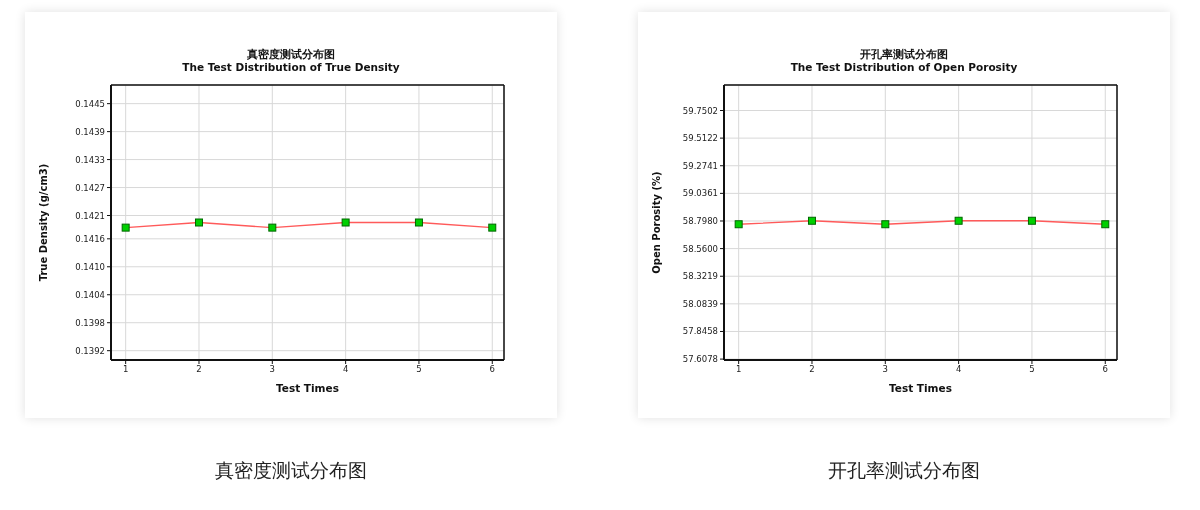  What do you see at coordinates (291, 67) in the screenshot?
I see `chart-subtitle: The Test Distribution of True Density` at bounding box center [291, 67].